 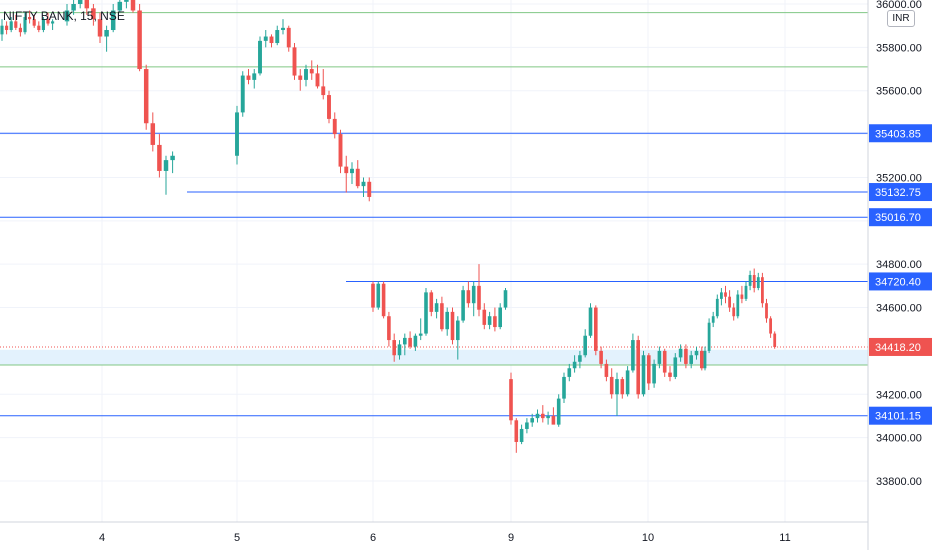 I want to click on currency-badge: INR, so click(x=901, y=18).